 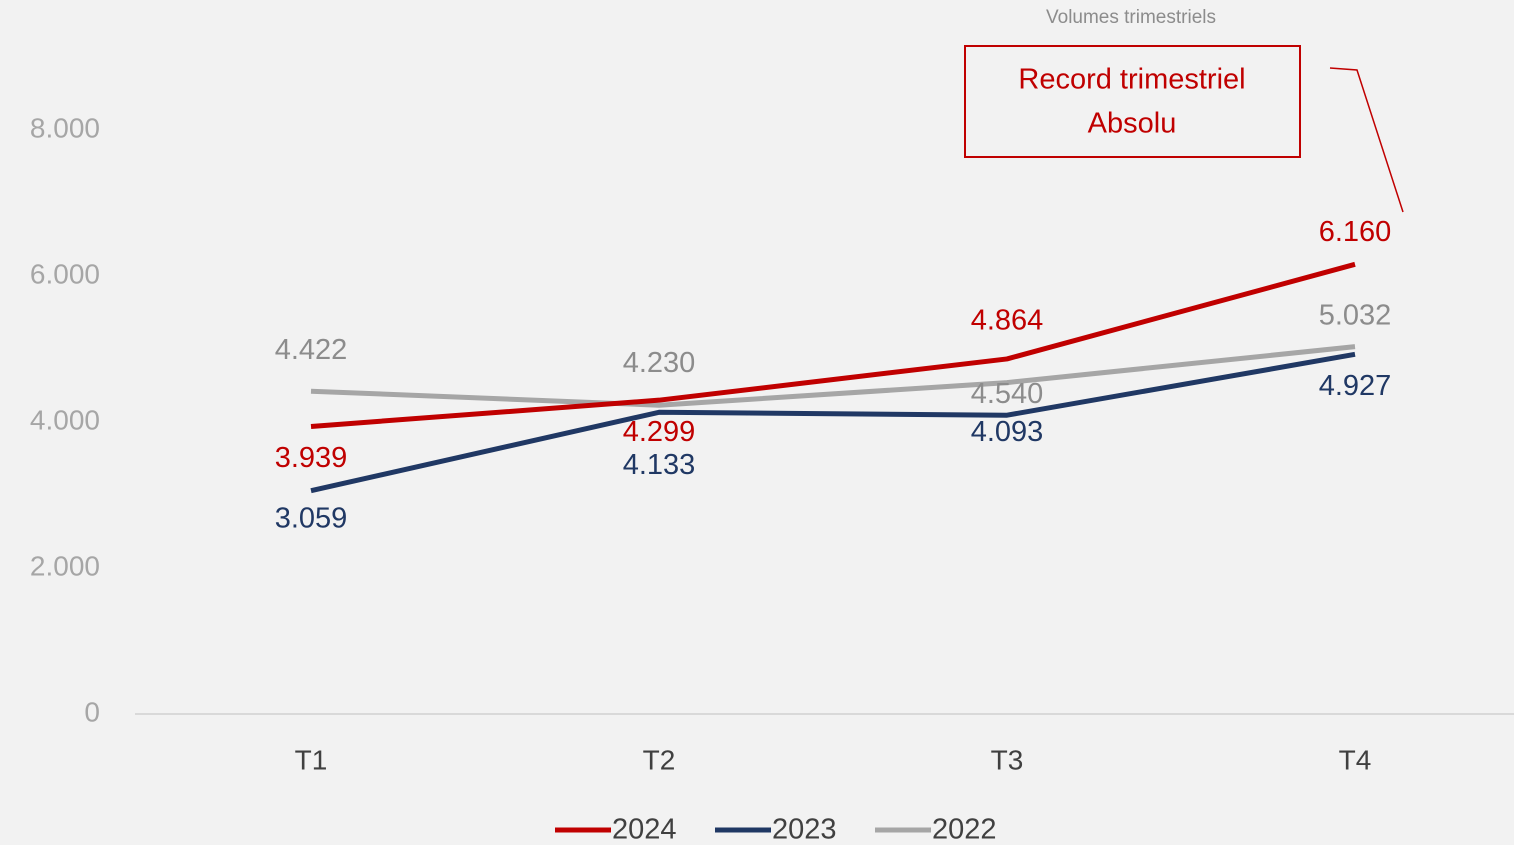 What do you see at coordinates (1007, 759) in the screenshot?
I see `x-tick-label: T3` at bounding box center [1007, 759].